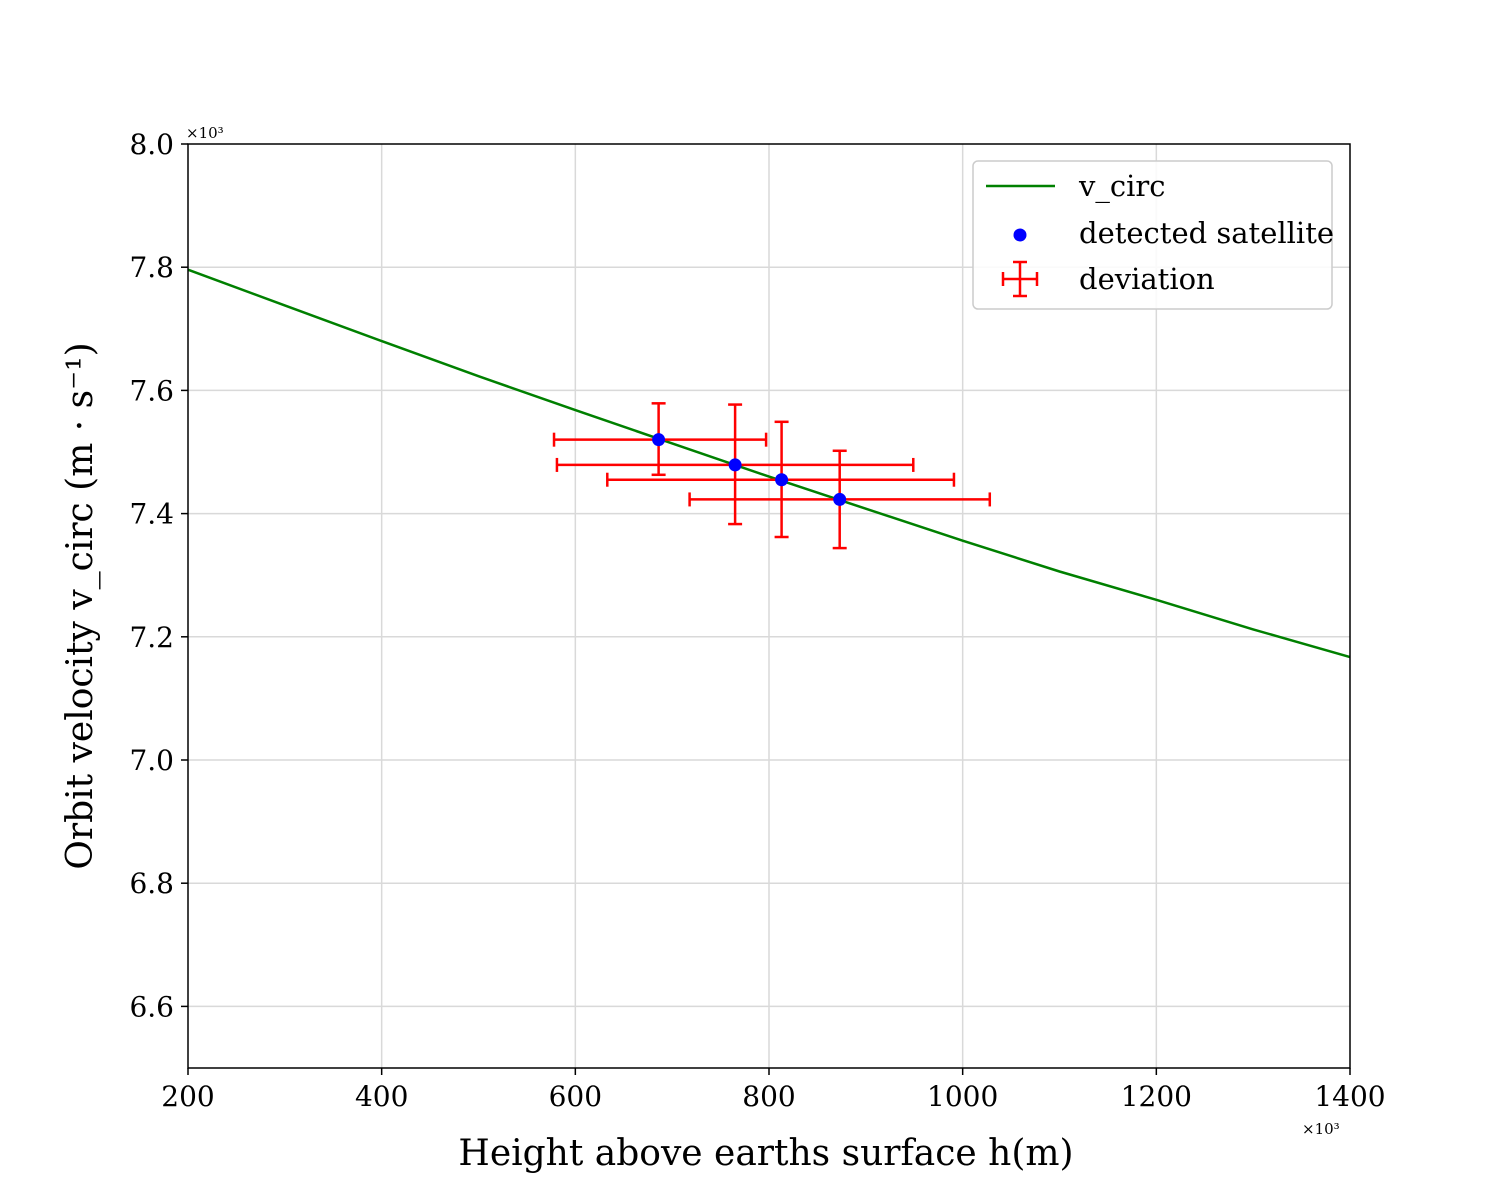 The image size is (1500, 1200). Describe the element at coordinates (1147, 279) in the screenshot. I see `legend-label-deviation: deviation` at that location.